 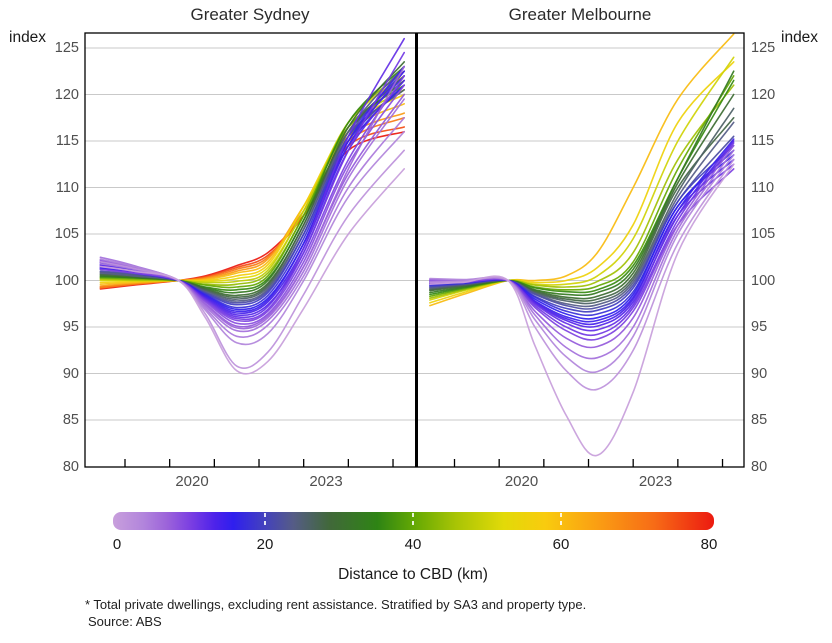 I want to click on series-line-melbourne-50km, so click(x=582, y=178).